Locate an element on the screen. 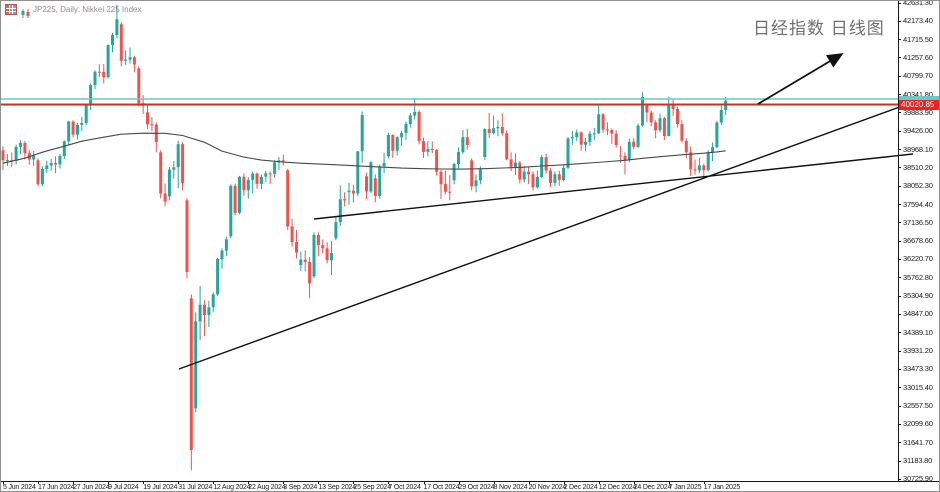 Image resolution: width=940 pixels, height=492 pixels. price-axis-label: 33473.30 is located at coordinates (918, 369).